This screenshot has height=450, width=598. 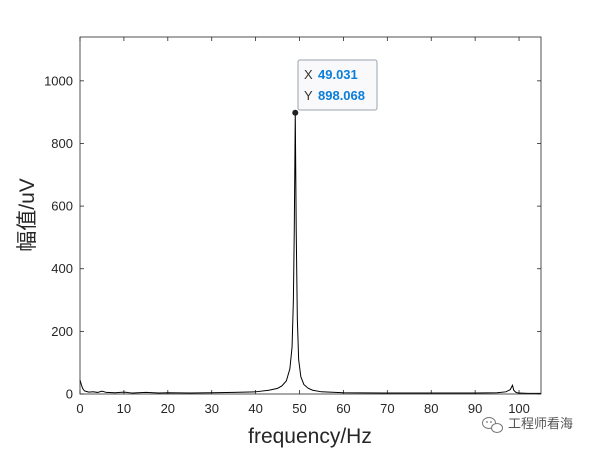 What do you see at coordinates (62, 331) in the screenshot?
I see `y-tick-label: 200` at bounding box center [62, 331].